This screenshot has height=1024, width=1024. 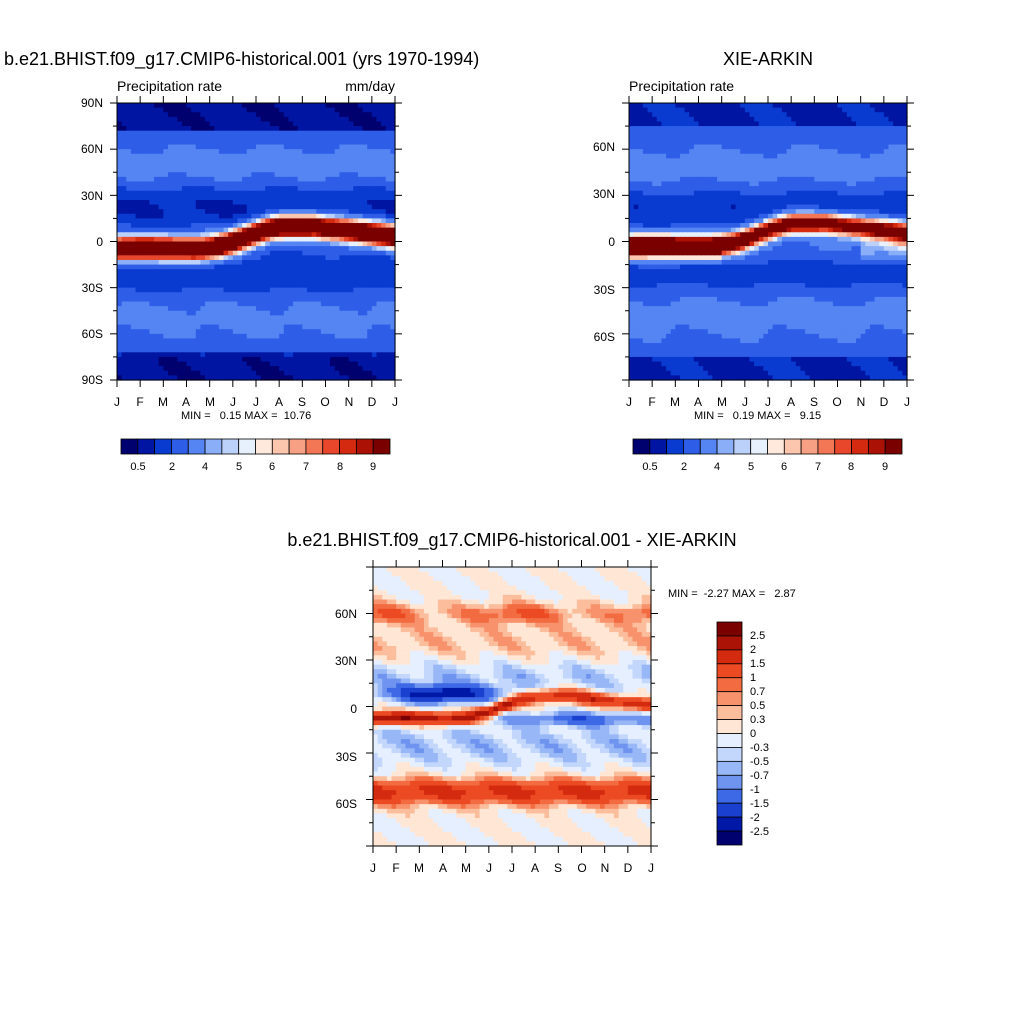 What do you see at coordinates (99, 242) in the screenshot?
I see `ytick-label: 0` at bounding box center [99, 242].